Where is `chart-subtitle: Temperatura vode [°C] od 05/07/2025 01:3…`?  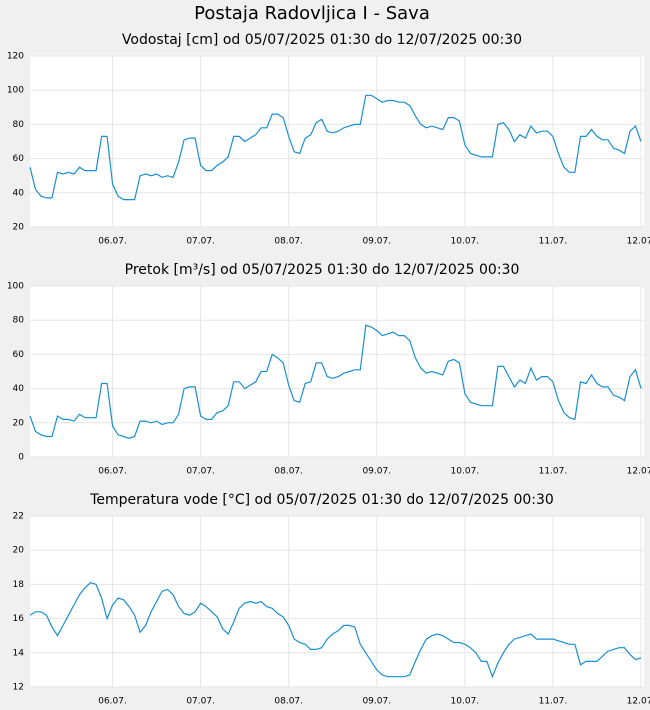 chart-subtitle: Temperatura vode [°C] od 05/07/2025 01:3… is located at coordinates (321, 500).